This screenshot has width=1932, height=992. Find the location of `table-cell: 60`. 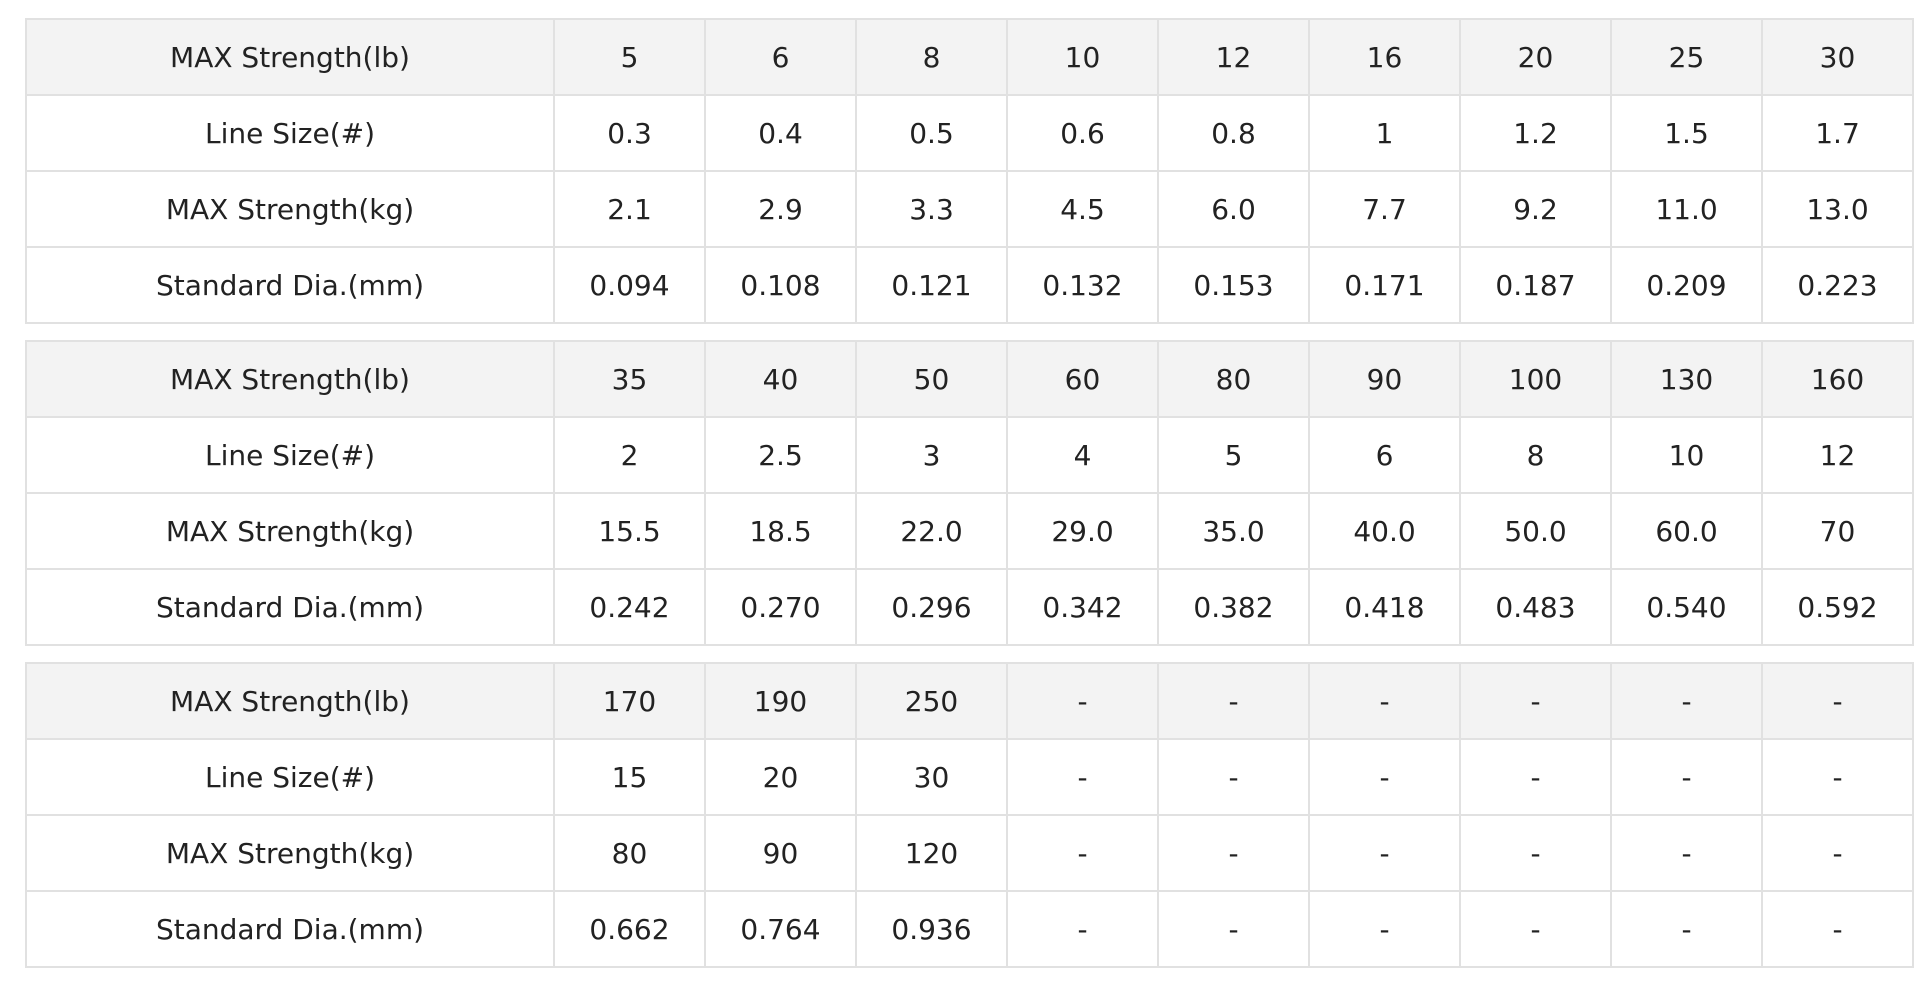

table-cell: 60 is located at coordinates (1082, 379).